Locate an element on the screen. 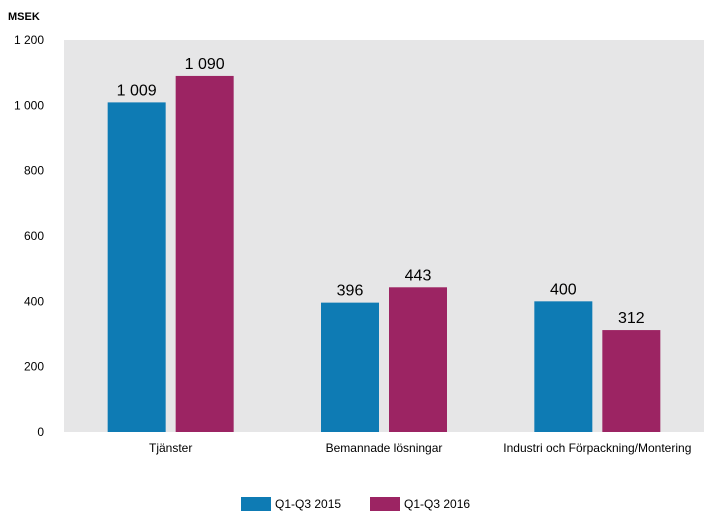  data-label: 400 is located at coordinates (563, 289).